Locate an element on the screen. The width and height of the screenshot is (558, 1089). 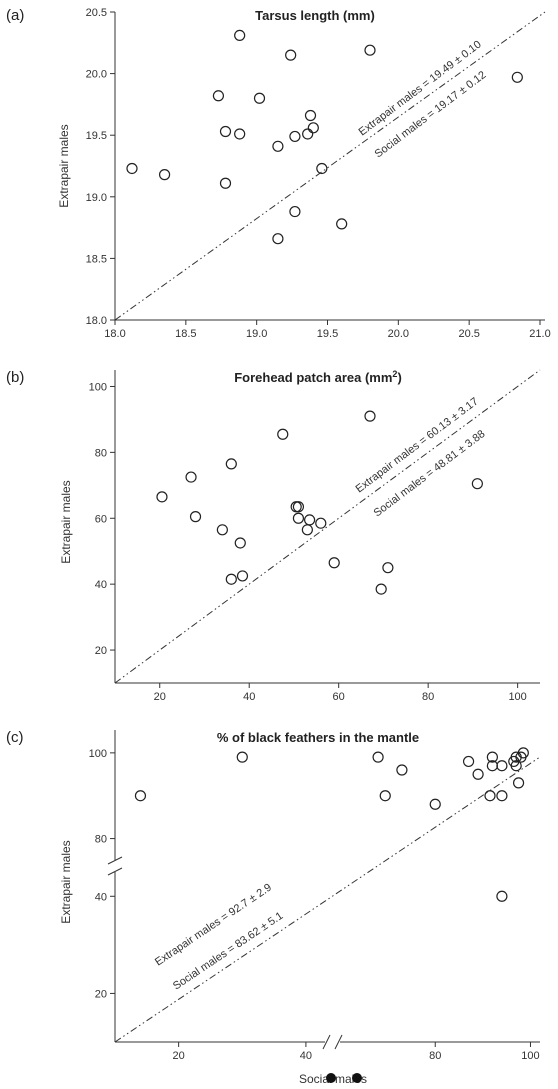
panel-b-y-tick-label: 60 is located at coordinates (101, 519).